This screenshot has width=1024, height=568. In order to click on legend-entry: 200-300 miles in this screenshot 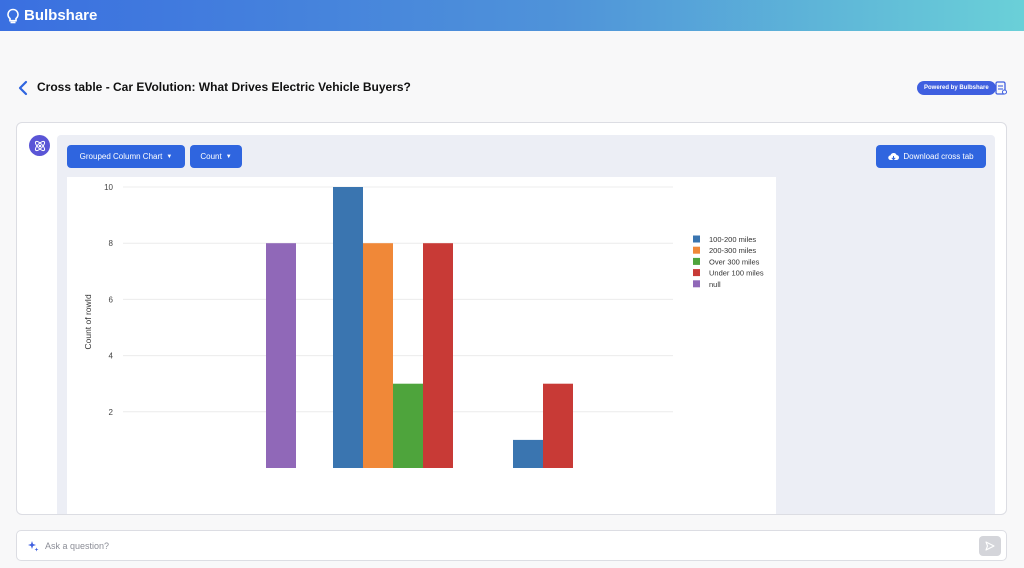, I will do `click(732, 250)`.